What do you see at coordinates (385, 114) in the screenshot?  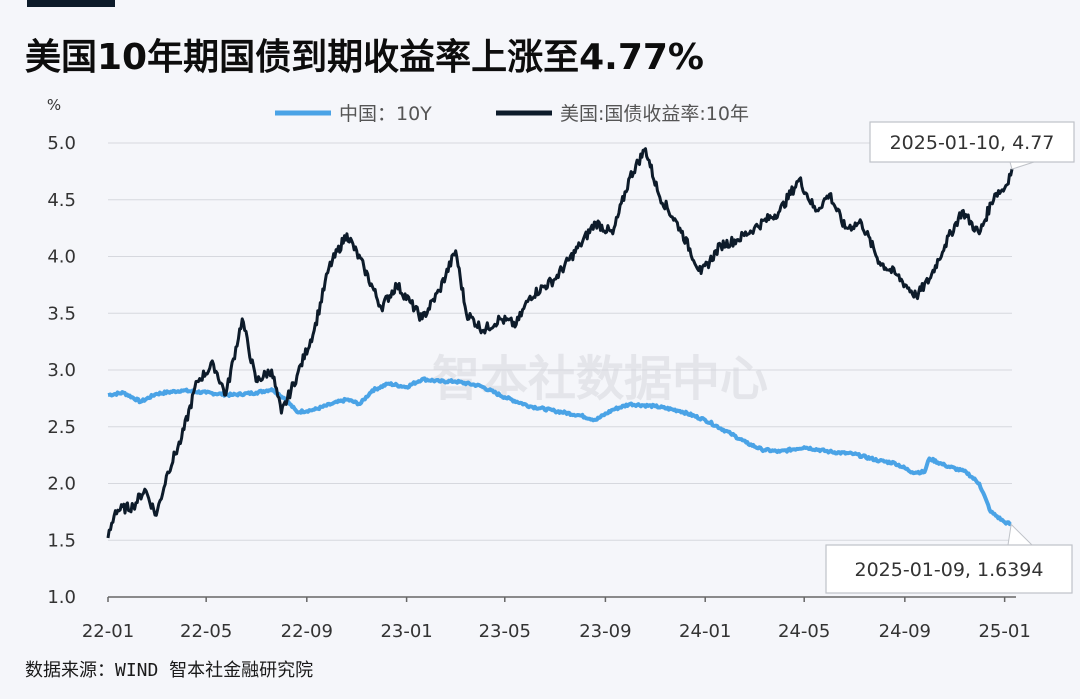 I see `legend-label-china-10y: 中国：10Y` at bounding box center [385, 114].